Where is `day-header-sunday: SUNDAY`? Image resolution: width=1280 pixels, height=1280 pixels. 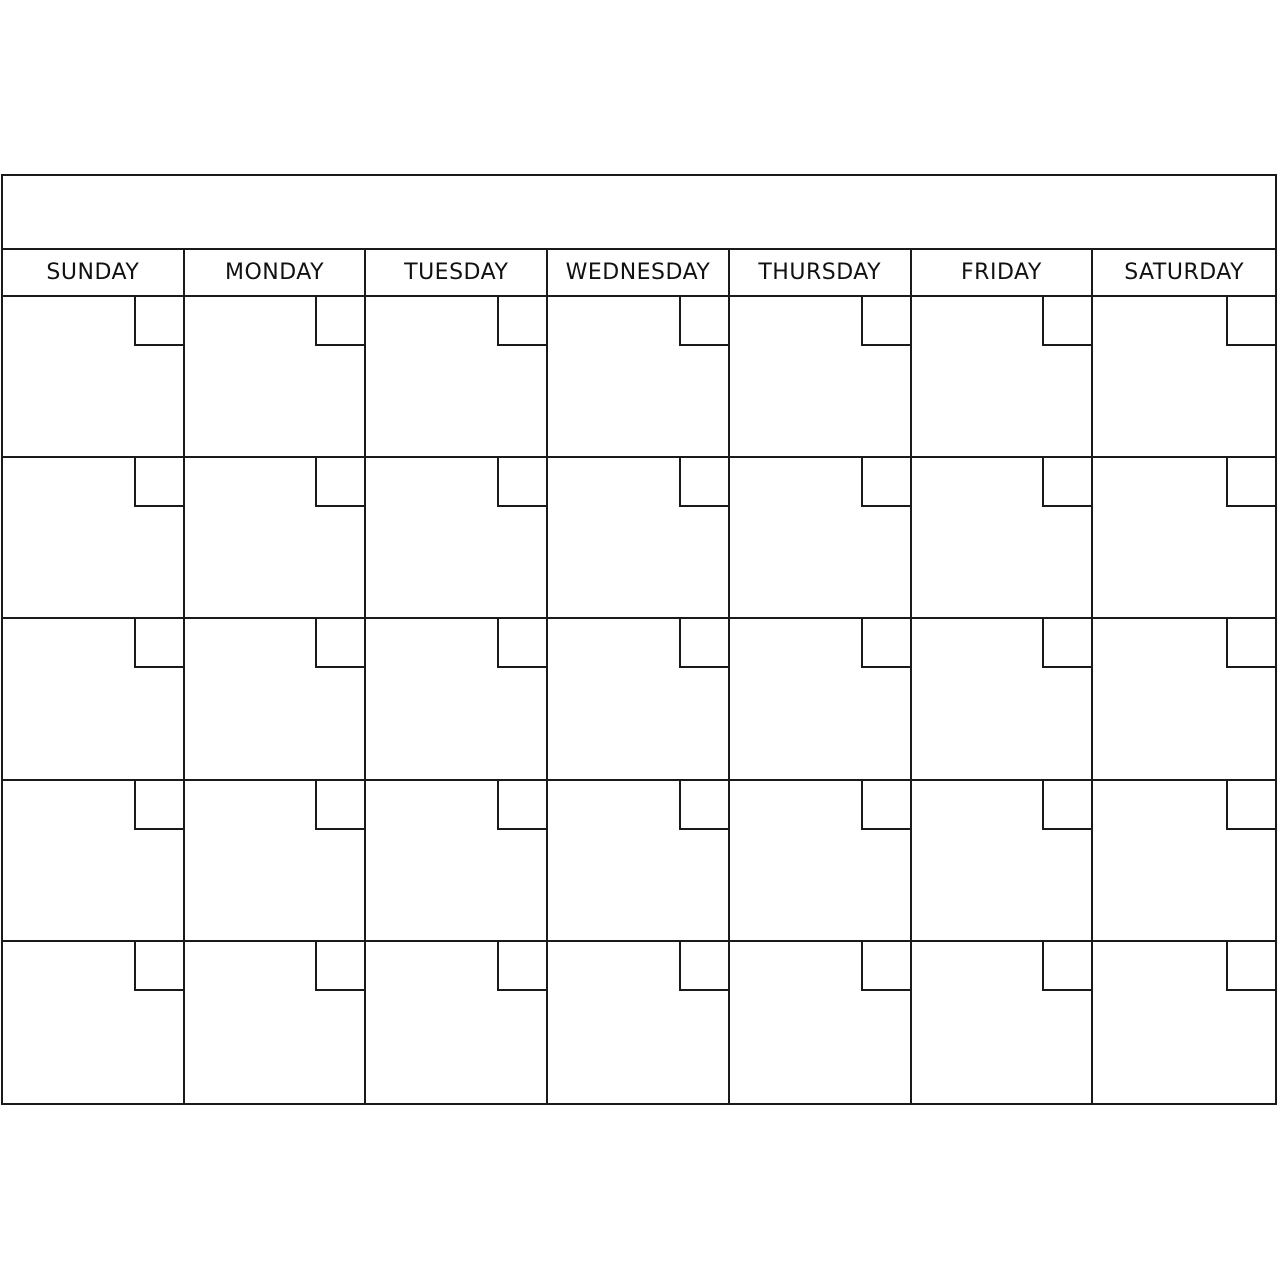
day-header-sunday: SUNDAY is located at coordinates (94, 273).